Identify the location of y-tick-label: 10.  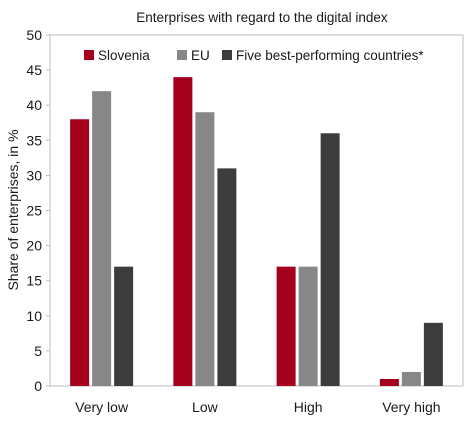
(34, 316).